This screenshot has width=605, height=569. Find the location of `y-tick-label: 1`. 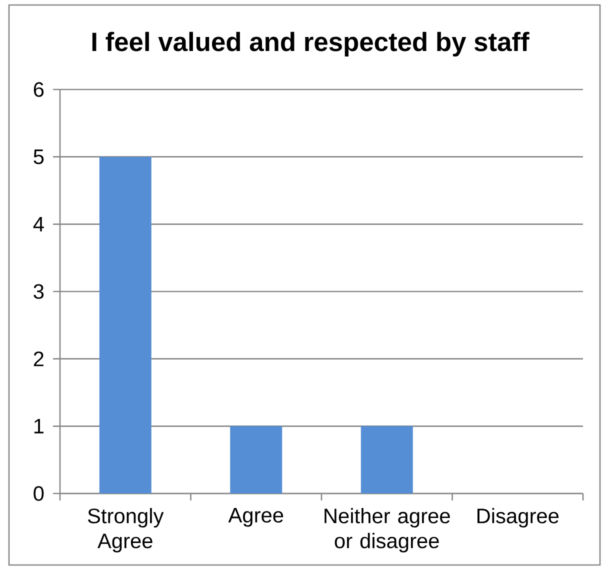

y-tick-label: 1 is located at coordinates (39, 426).